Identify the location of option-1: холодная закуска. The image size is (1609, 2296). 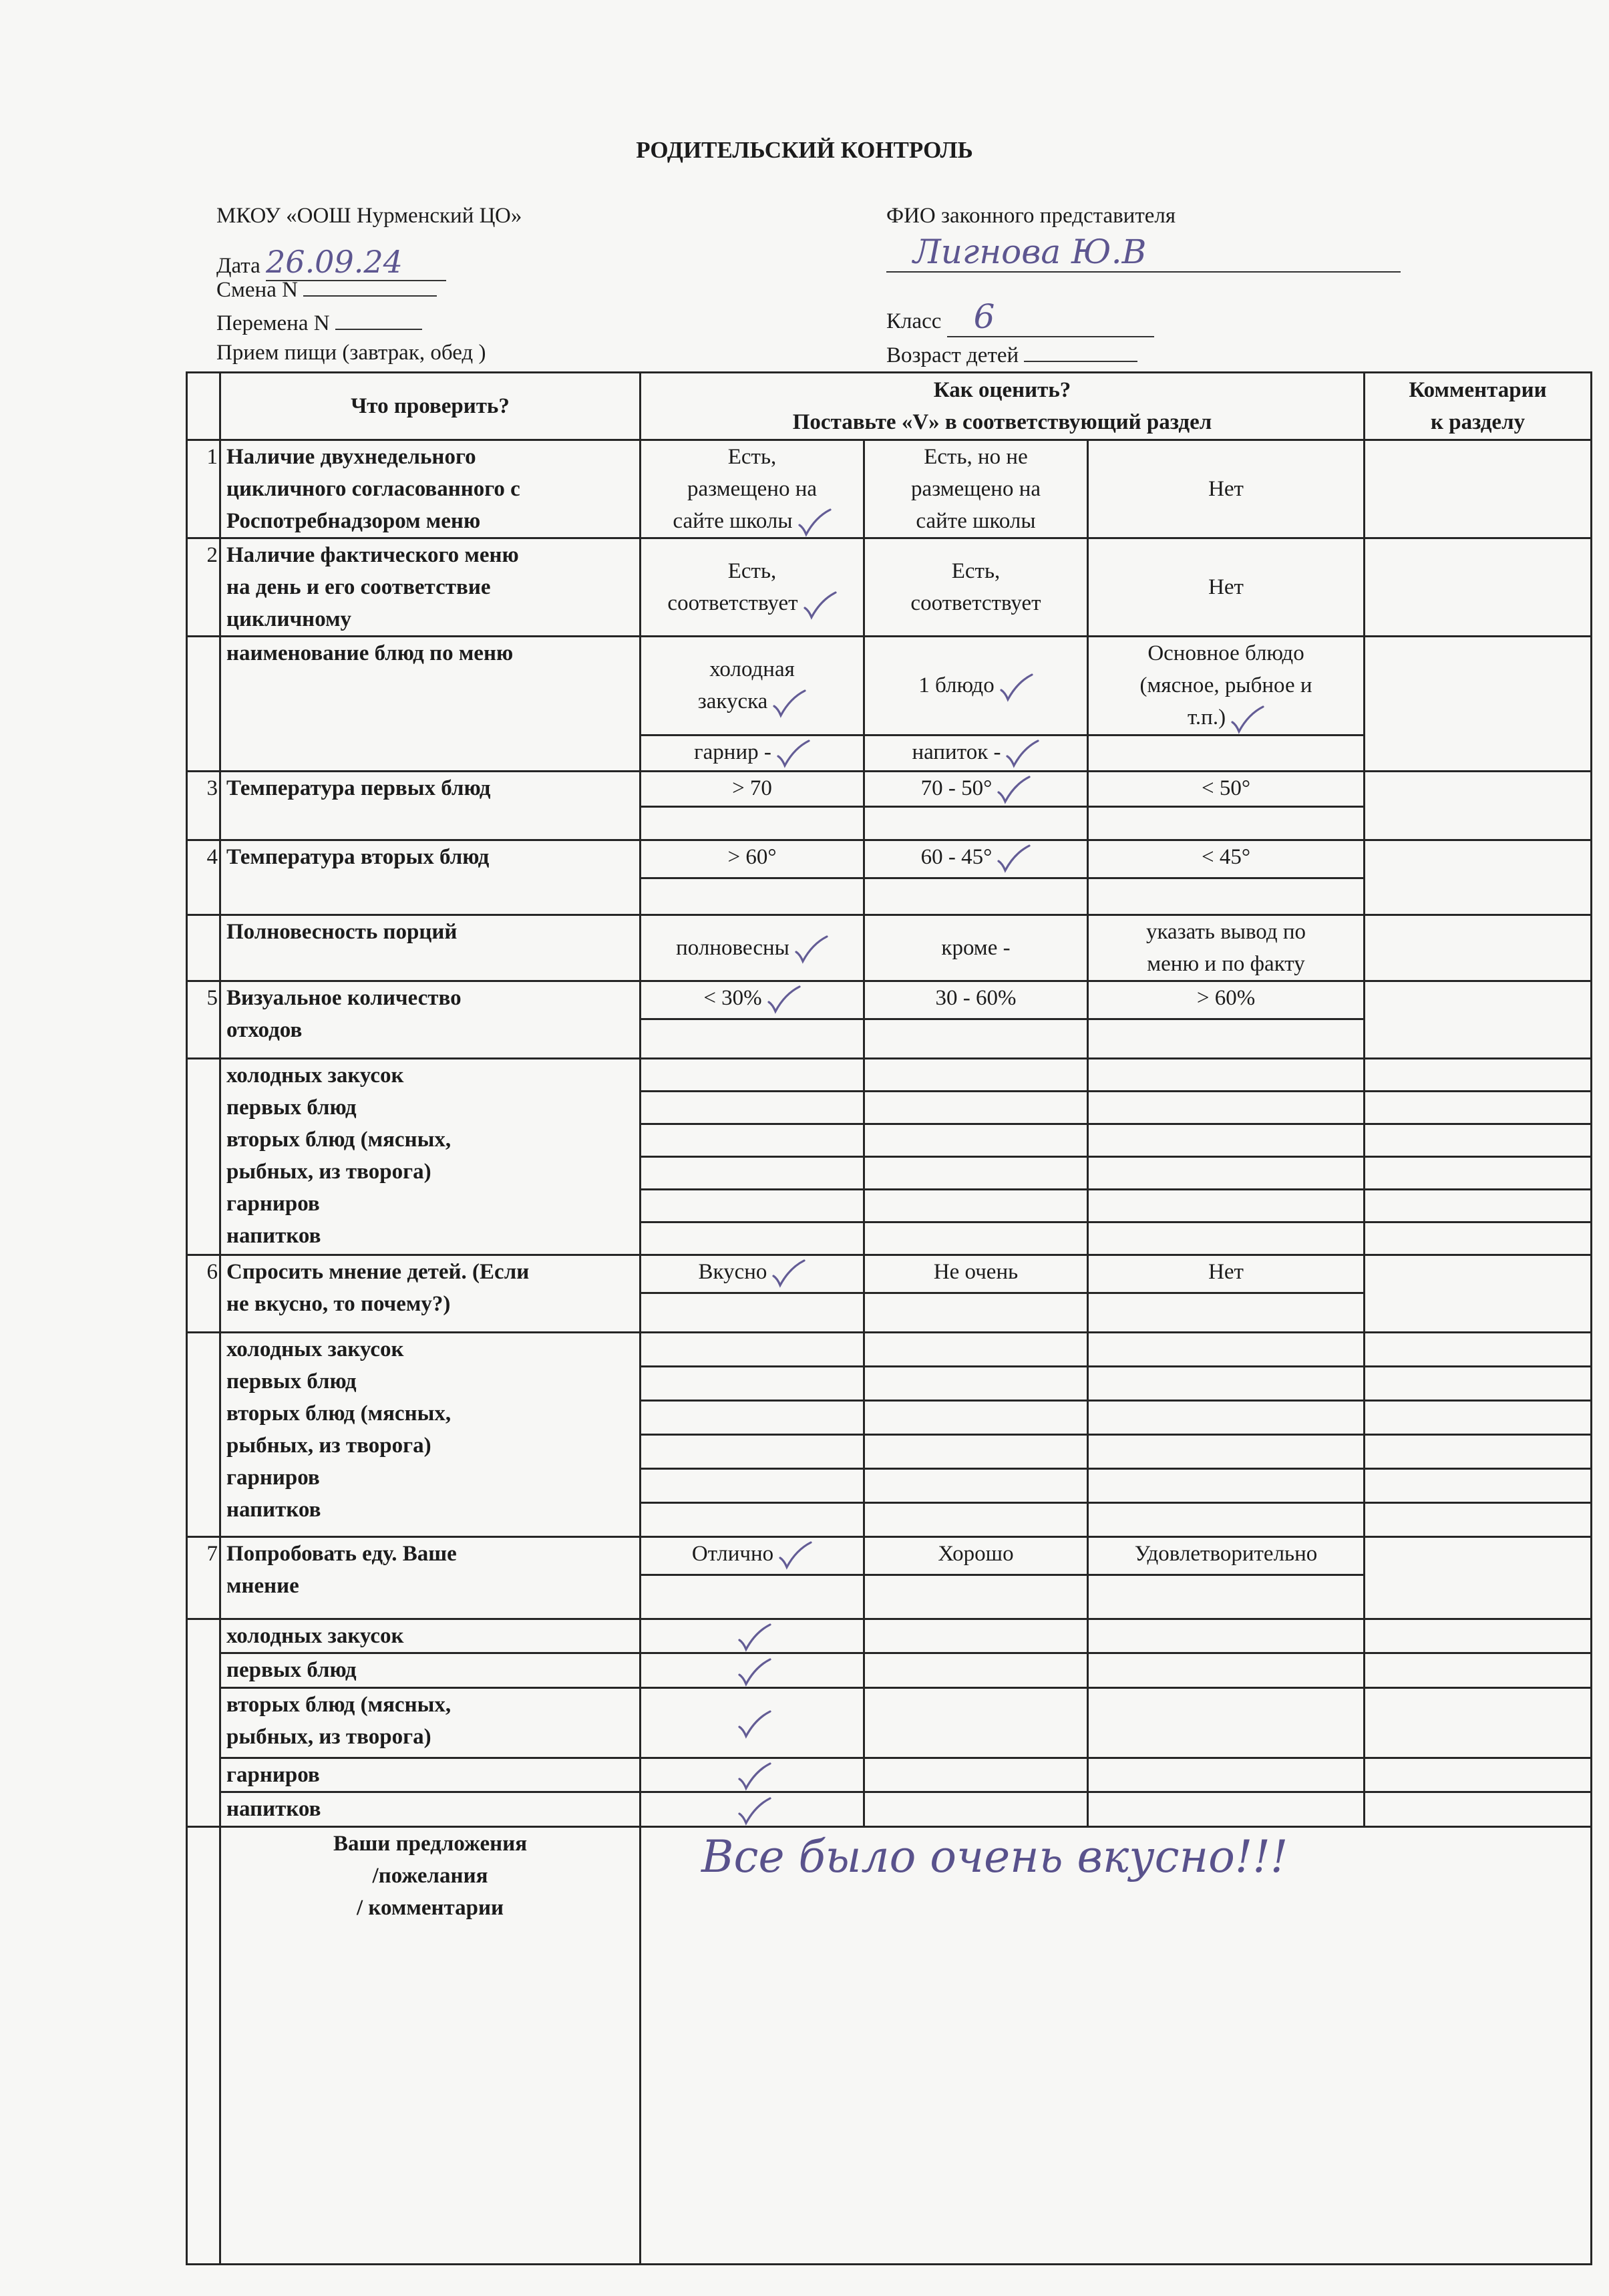
(752, 685).